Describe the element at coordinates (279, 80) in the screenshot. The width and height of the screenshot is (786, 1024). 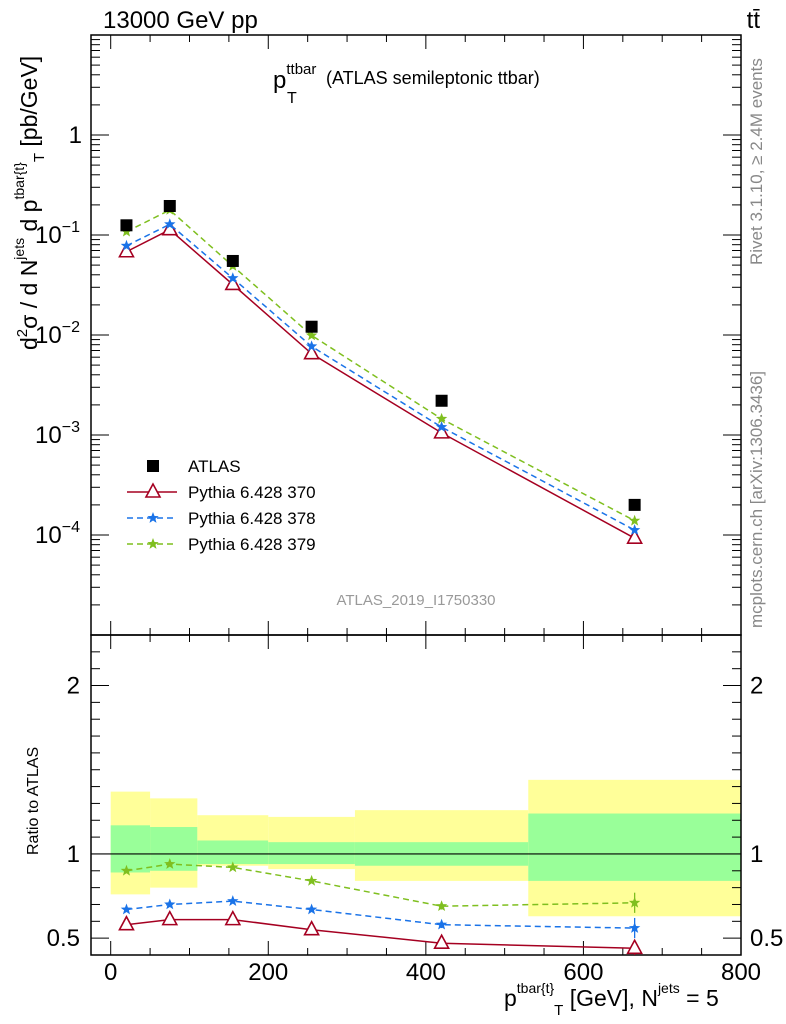
I see `plot-title-main: p` at that location.